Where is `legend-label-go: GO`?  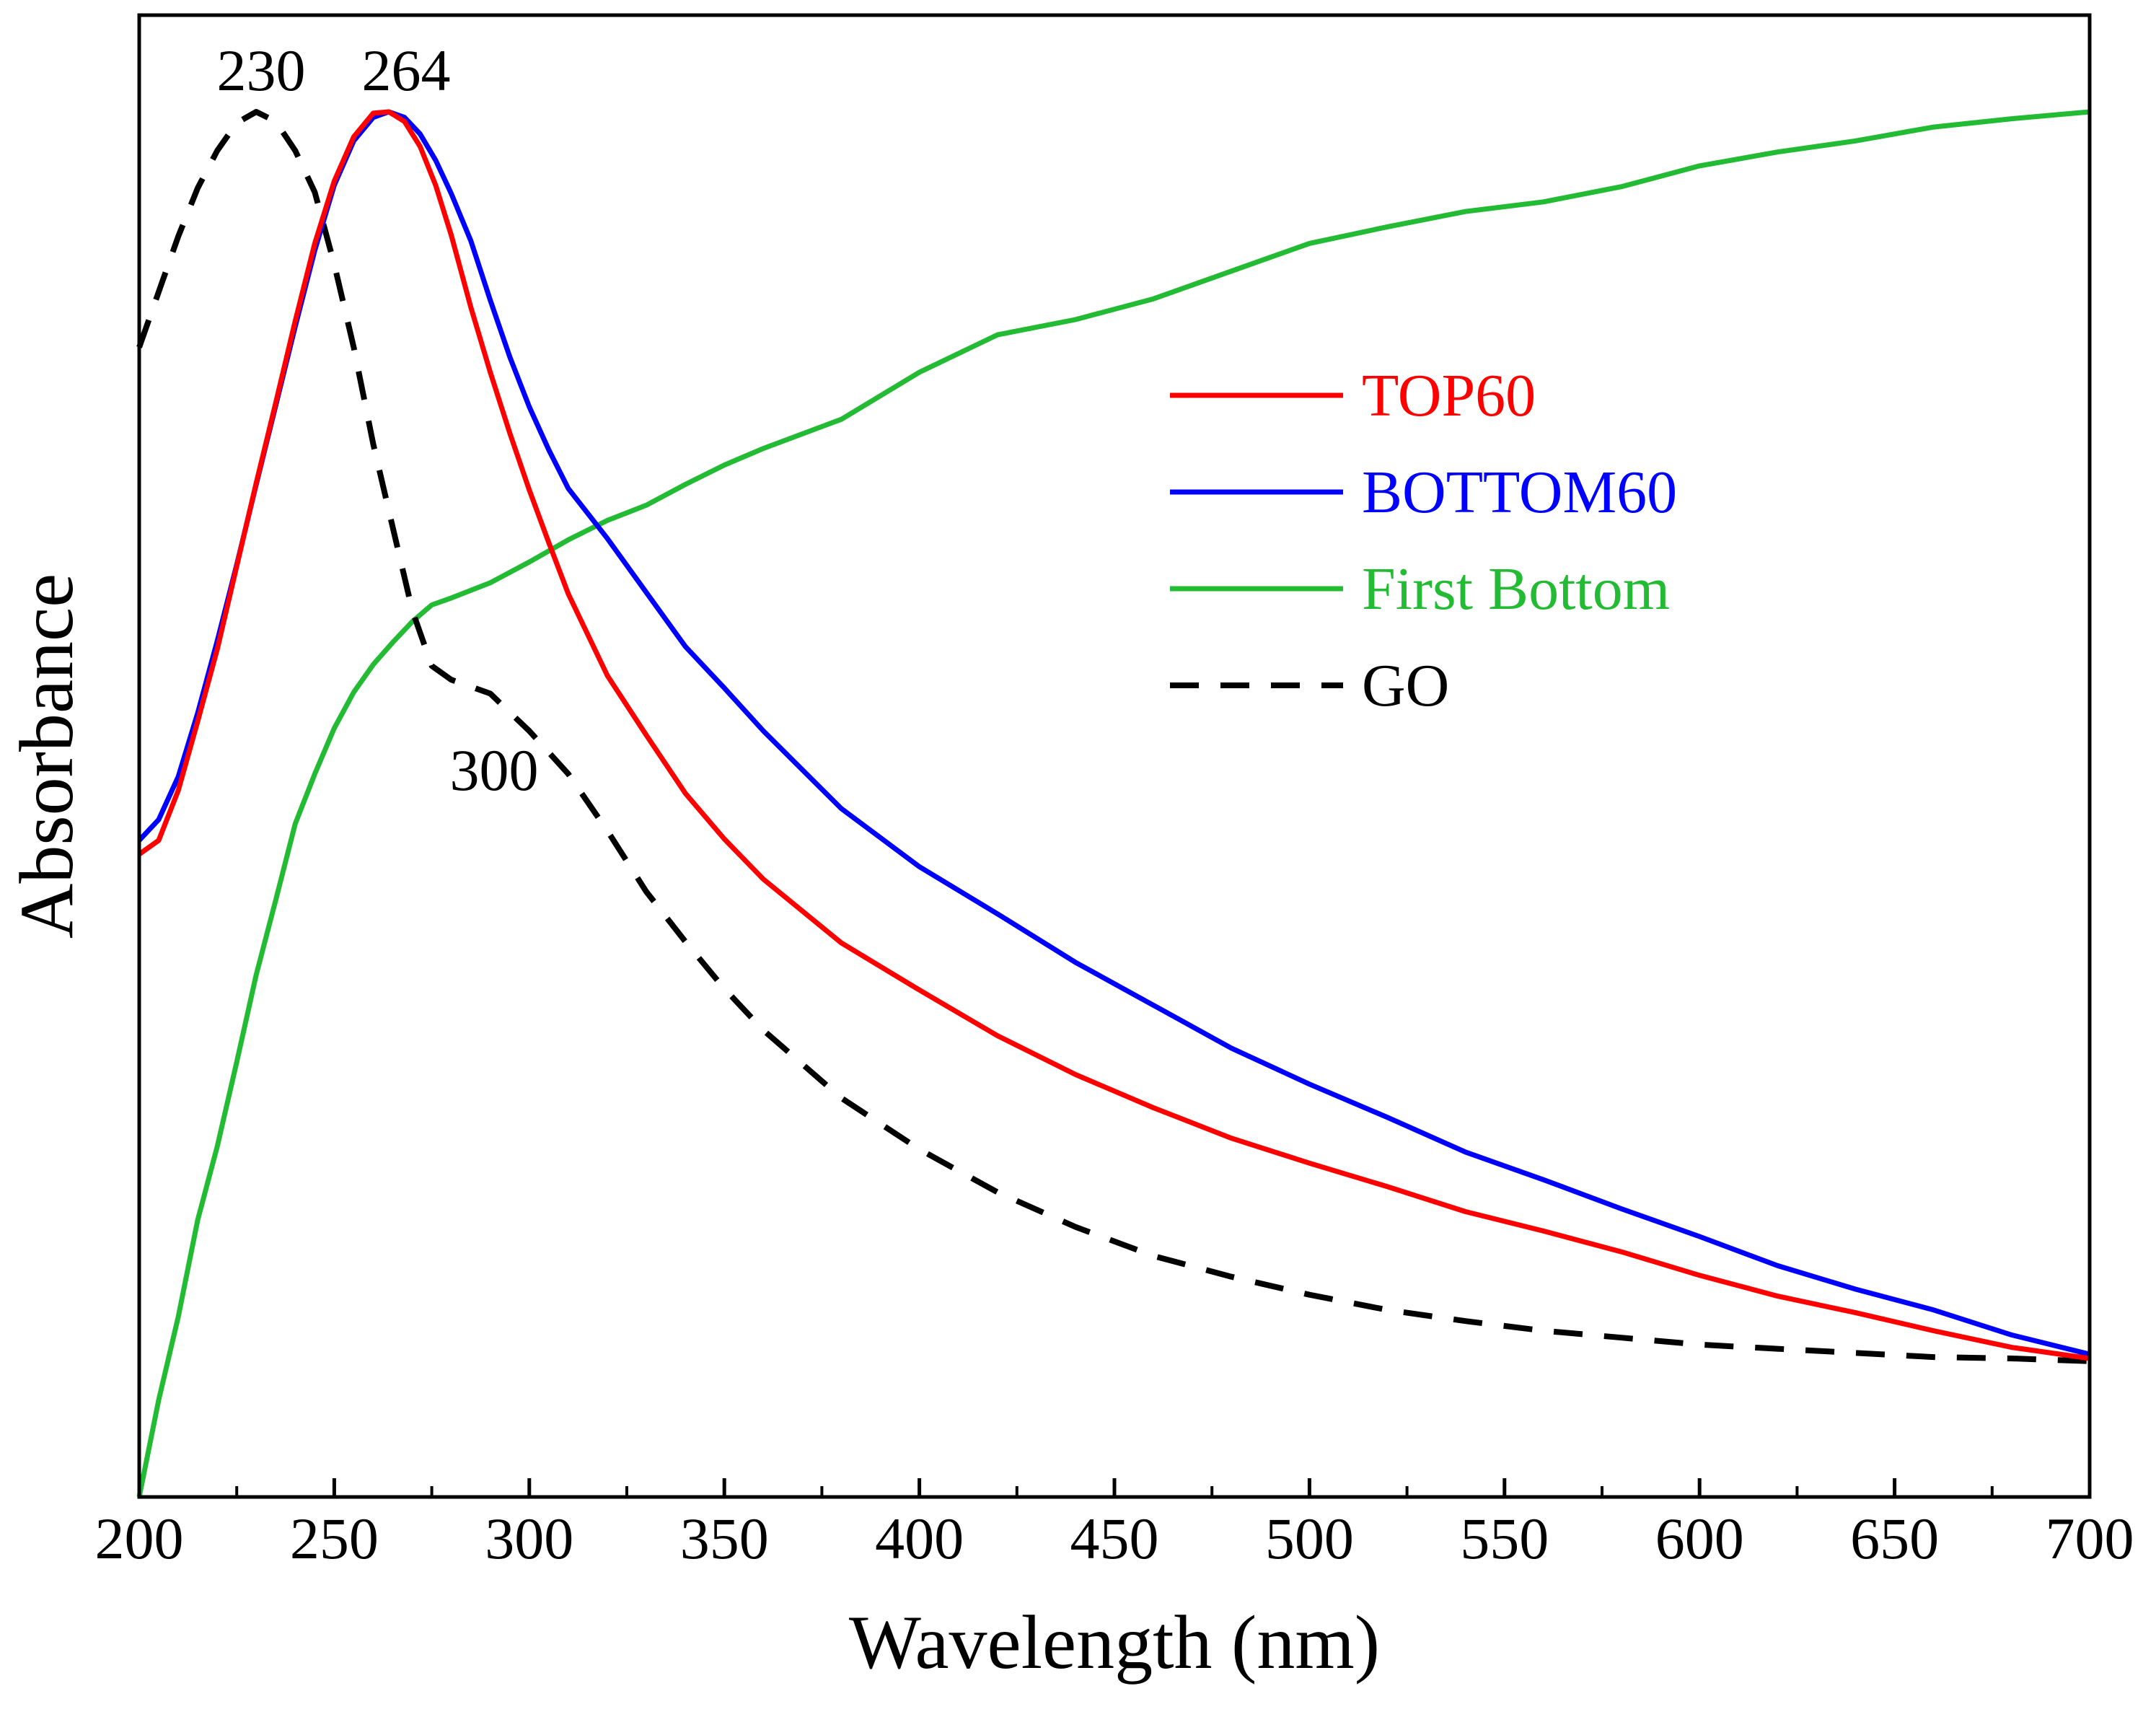
legend-label-go: GO is located at coordinates (1405, 685).